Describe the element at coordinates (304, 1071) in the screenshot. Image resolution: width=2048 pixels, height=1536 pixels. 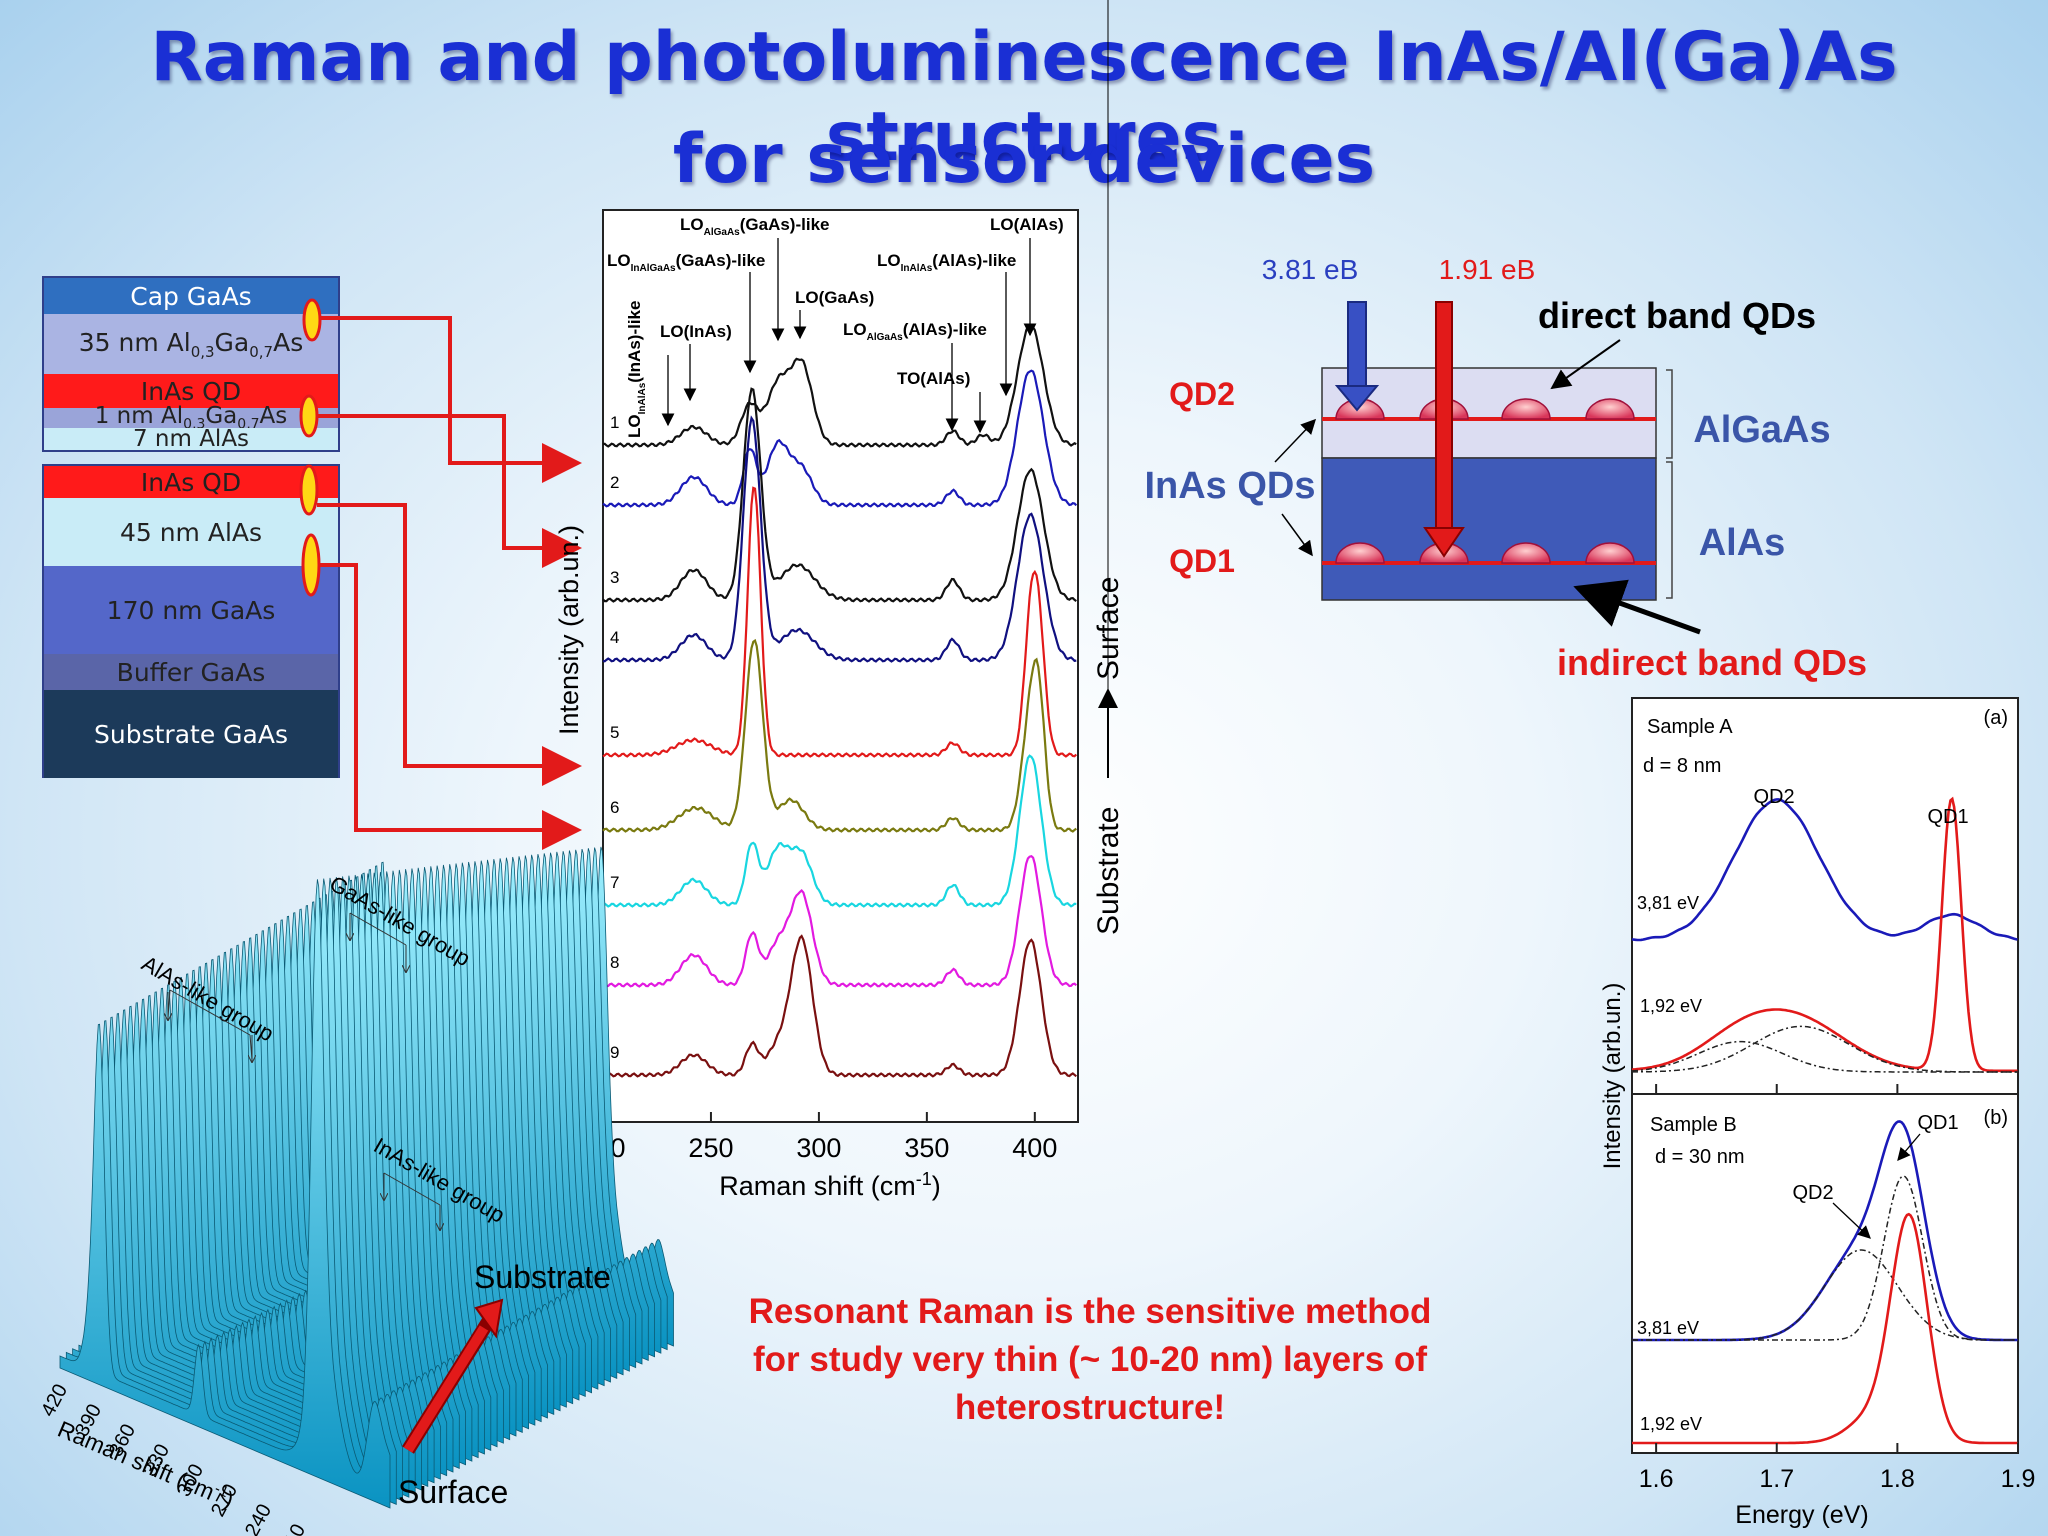
I see `waterfall-group-pointers` at that location.